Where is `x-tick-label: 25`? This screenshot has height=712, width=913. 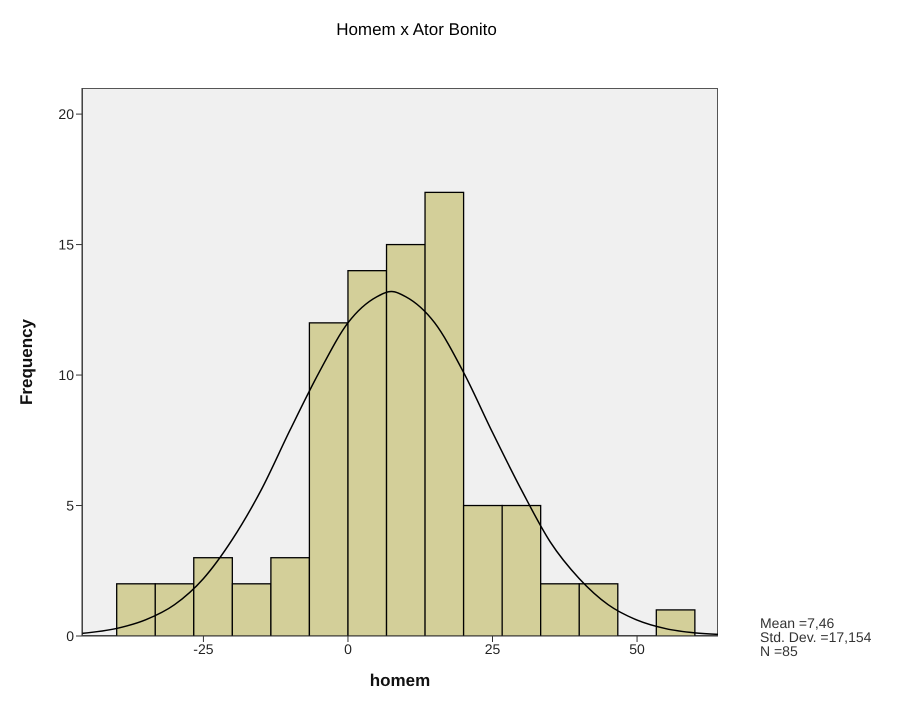 x-tick-label: 25 is located at coordinates (492, 648).